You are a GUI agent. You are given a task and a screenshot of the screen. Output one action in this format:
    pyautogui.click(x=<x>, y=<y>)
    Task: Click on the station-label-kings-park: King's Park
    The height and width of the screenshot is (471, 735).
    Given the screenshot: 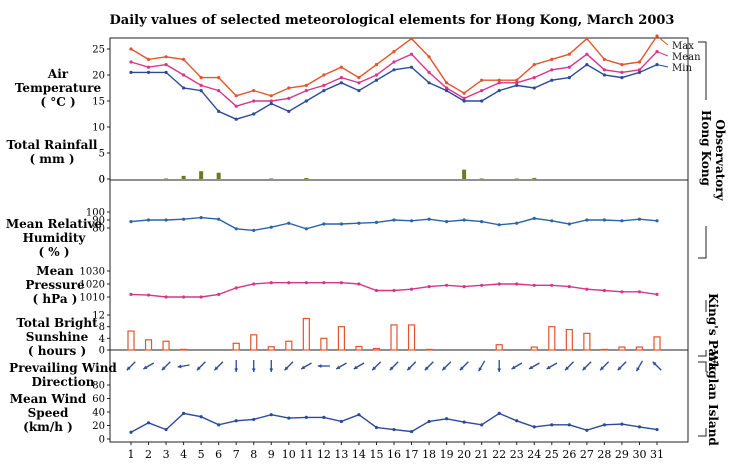 What is the action you would take?
    pyautogui.click(x=713, y=332)
    